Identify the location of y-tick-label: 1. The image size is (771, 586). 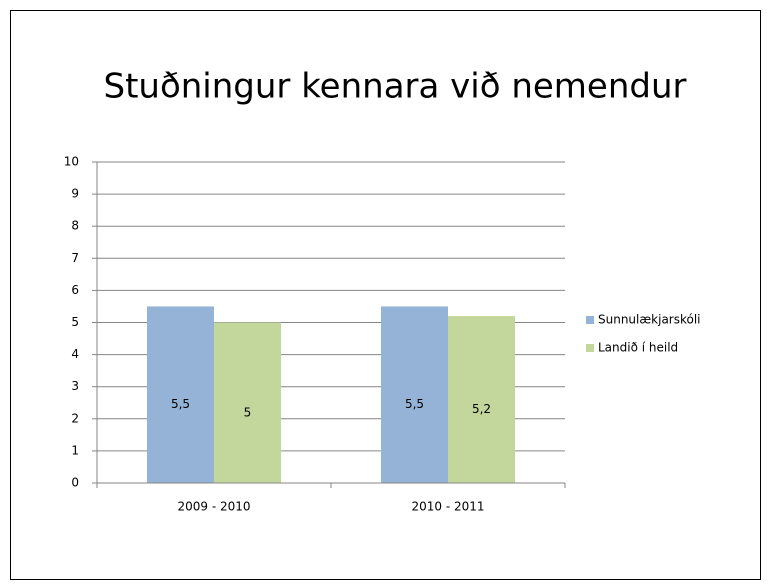
(75, 450).